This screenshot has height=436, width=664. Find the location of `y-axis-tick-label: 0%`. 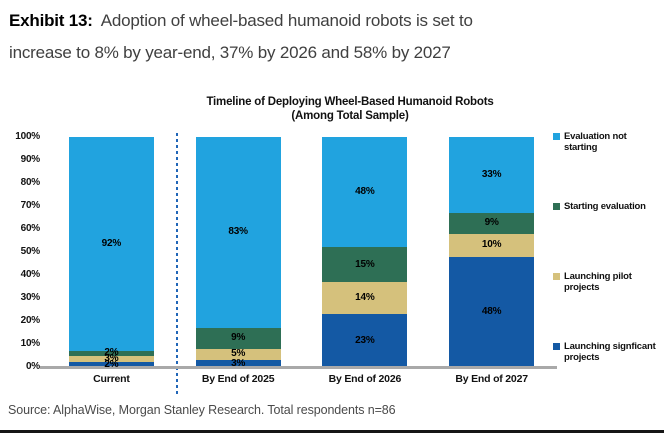

y-axis-tick-label: 0% is located at coordinates (32, 366).